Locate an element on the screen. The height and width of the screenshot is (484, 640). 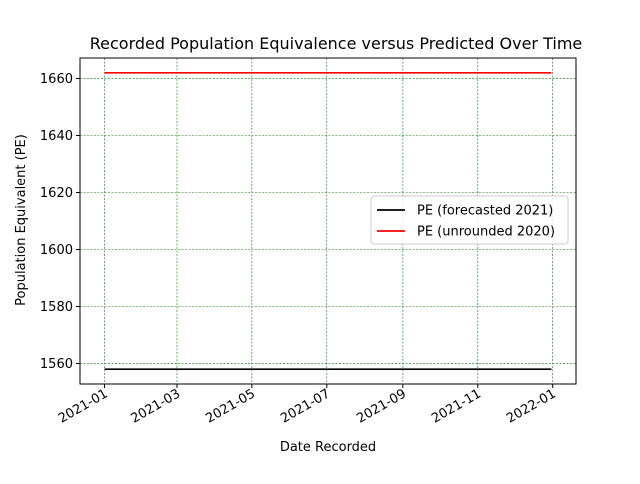
x-tick-label: 2022-01 is located at coordinates (531, 406).